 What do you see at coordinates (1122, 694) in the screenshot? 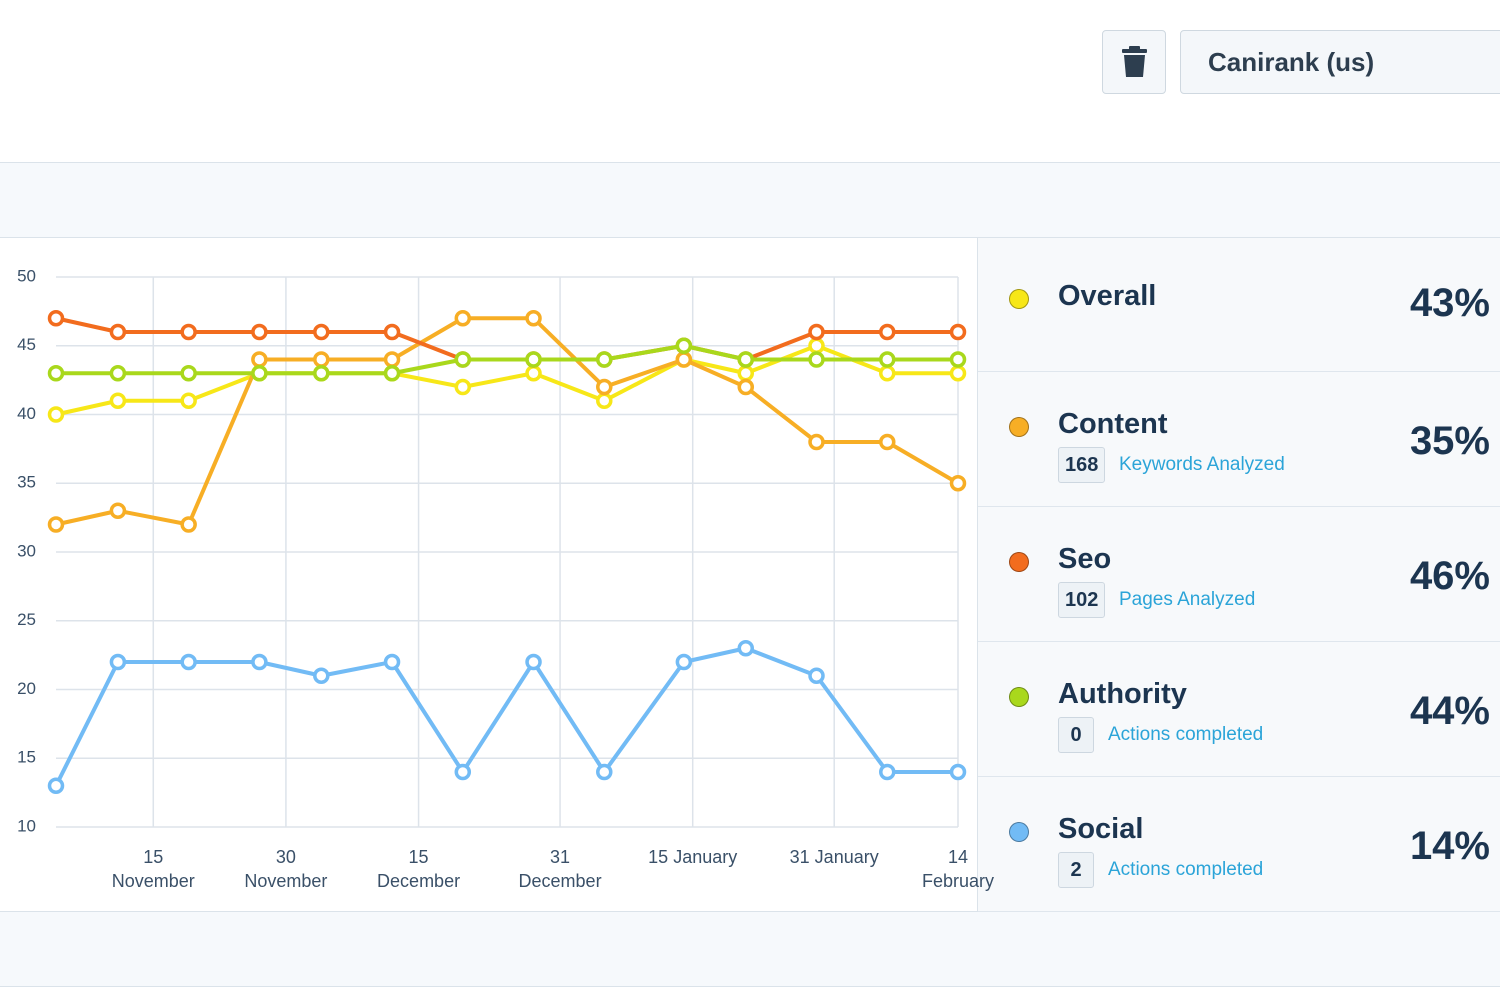
I see `legend-name: Authority` at bounding box center [1122, 694].